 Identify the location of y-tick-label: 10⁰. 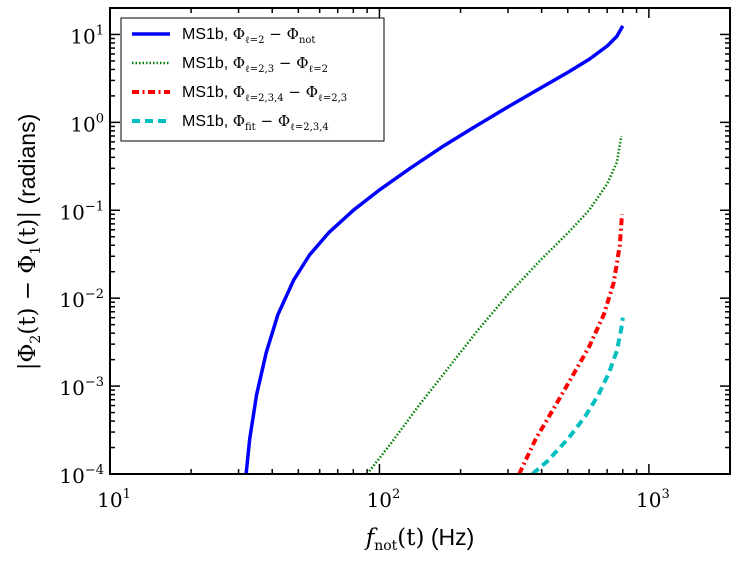
(87, 123).